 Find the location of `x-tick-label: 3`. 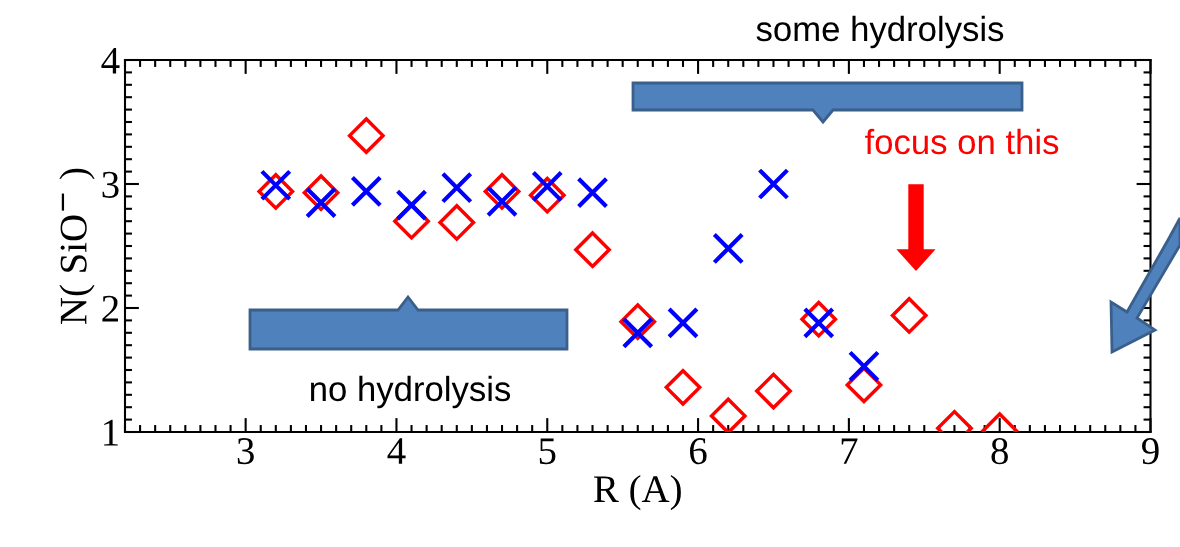

x-tick-label: 3 is located at coordinates (245, 451).